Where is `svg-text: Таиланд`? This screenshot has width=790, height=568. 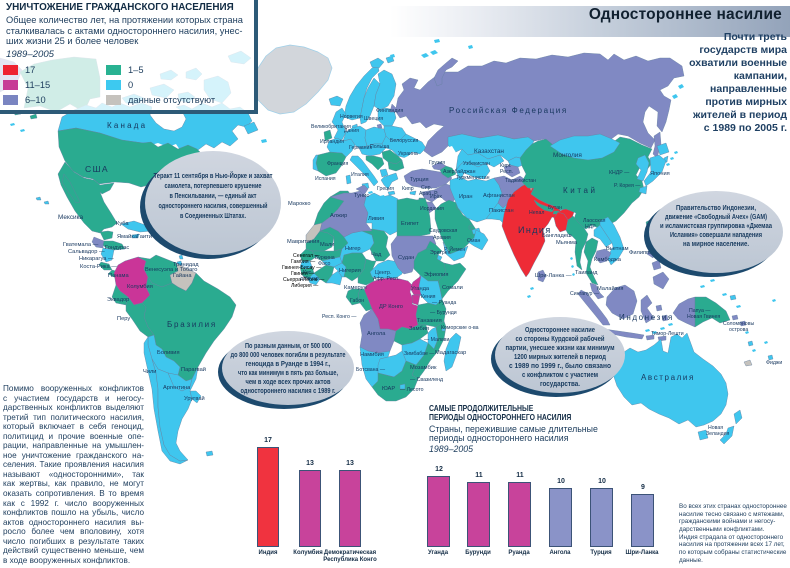
svg-text: Таиланд is located at coordinates (586, 273).